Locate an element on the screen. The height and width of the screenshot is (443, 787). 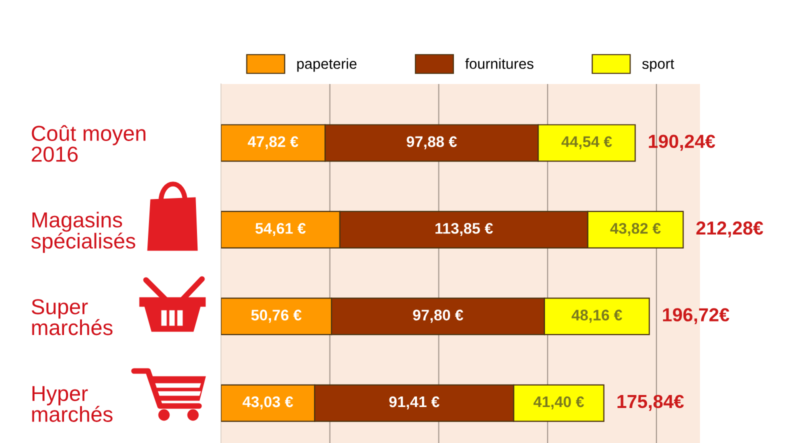
data-label: 54,61 € is located at coordinates (280, 229).